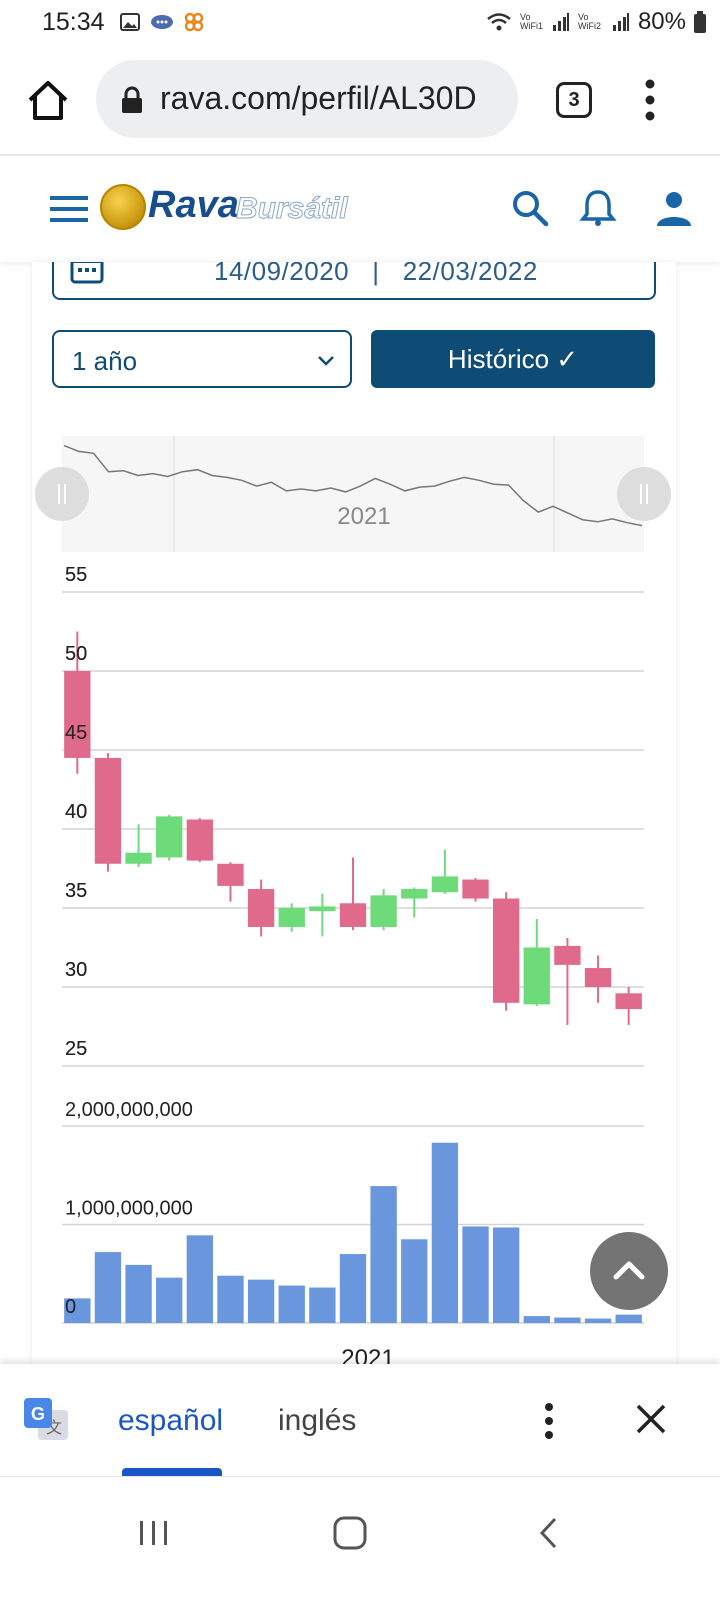 The width and height of the screenshot is (720, 1600). I want to click on volume-tick-label: 0, so click(70, 1307).